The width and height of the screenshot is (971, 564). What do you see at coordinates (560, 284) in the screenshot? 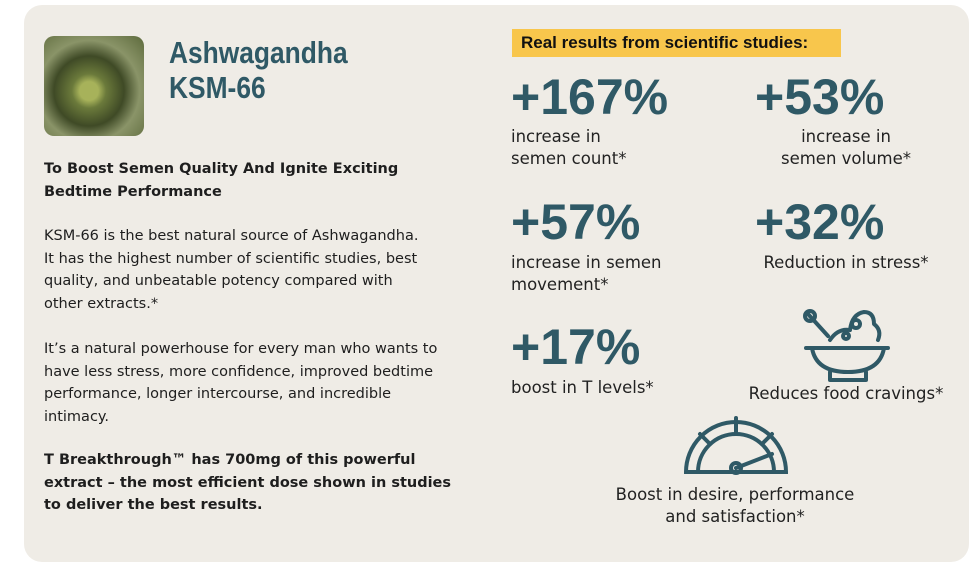
I see `stat-label: movement*` at bounding box center [560, 284].